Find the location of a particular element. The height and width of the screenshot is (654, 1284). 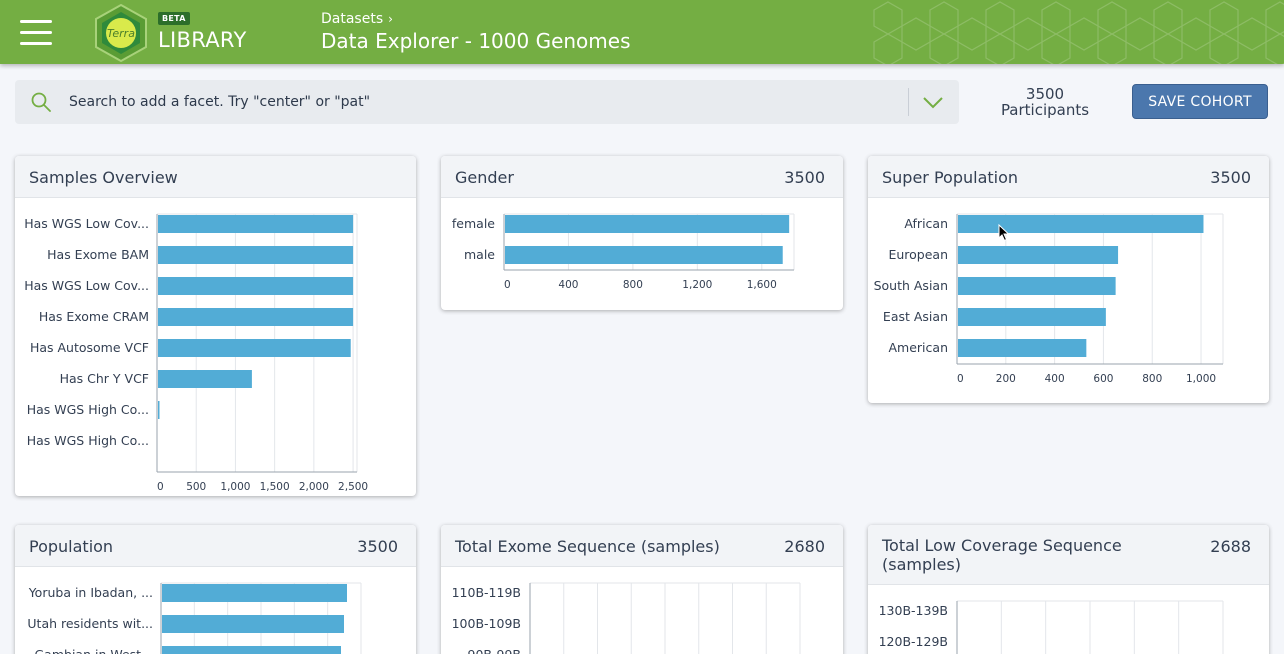

logo-text: Terra is located at coordinates (121, 33).